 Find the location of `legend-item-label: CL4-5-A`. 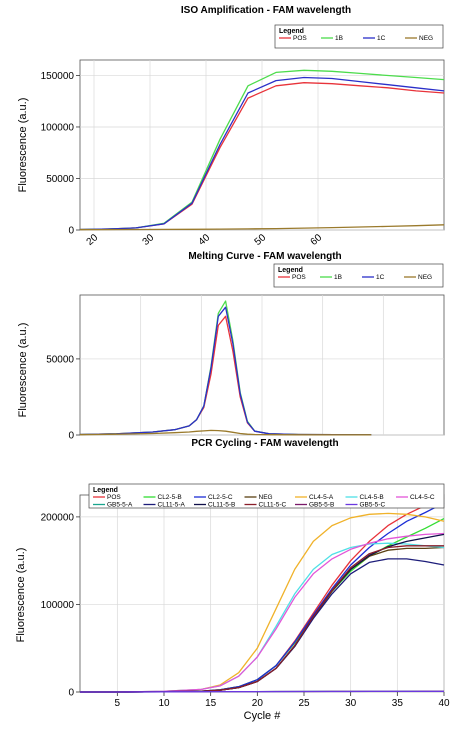

legend-item-label: CL4-5-A is located at coordinates (321, 497).